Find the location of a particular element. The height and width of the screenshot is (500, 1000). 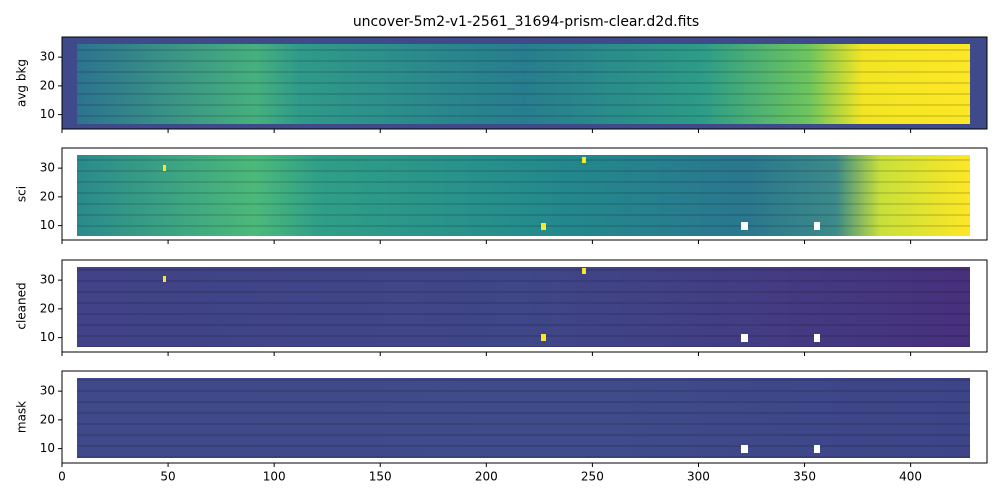

x-tick-label: 200 is located at coordinates (486, 477).